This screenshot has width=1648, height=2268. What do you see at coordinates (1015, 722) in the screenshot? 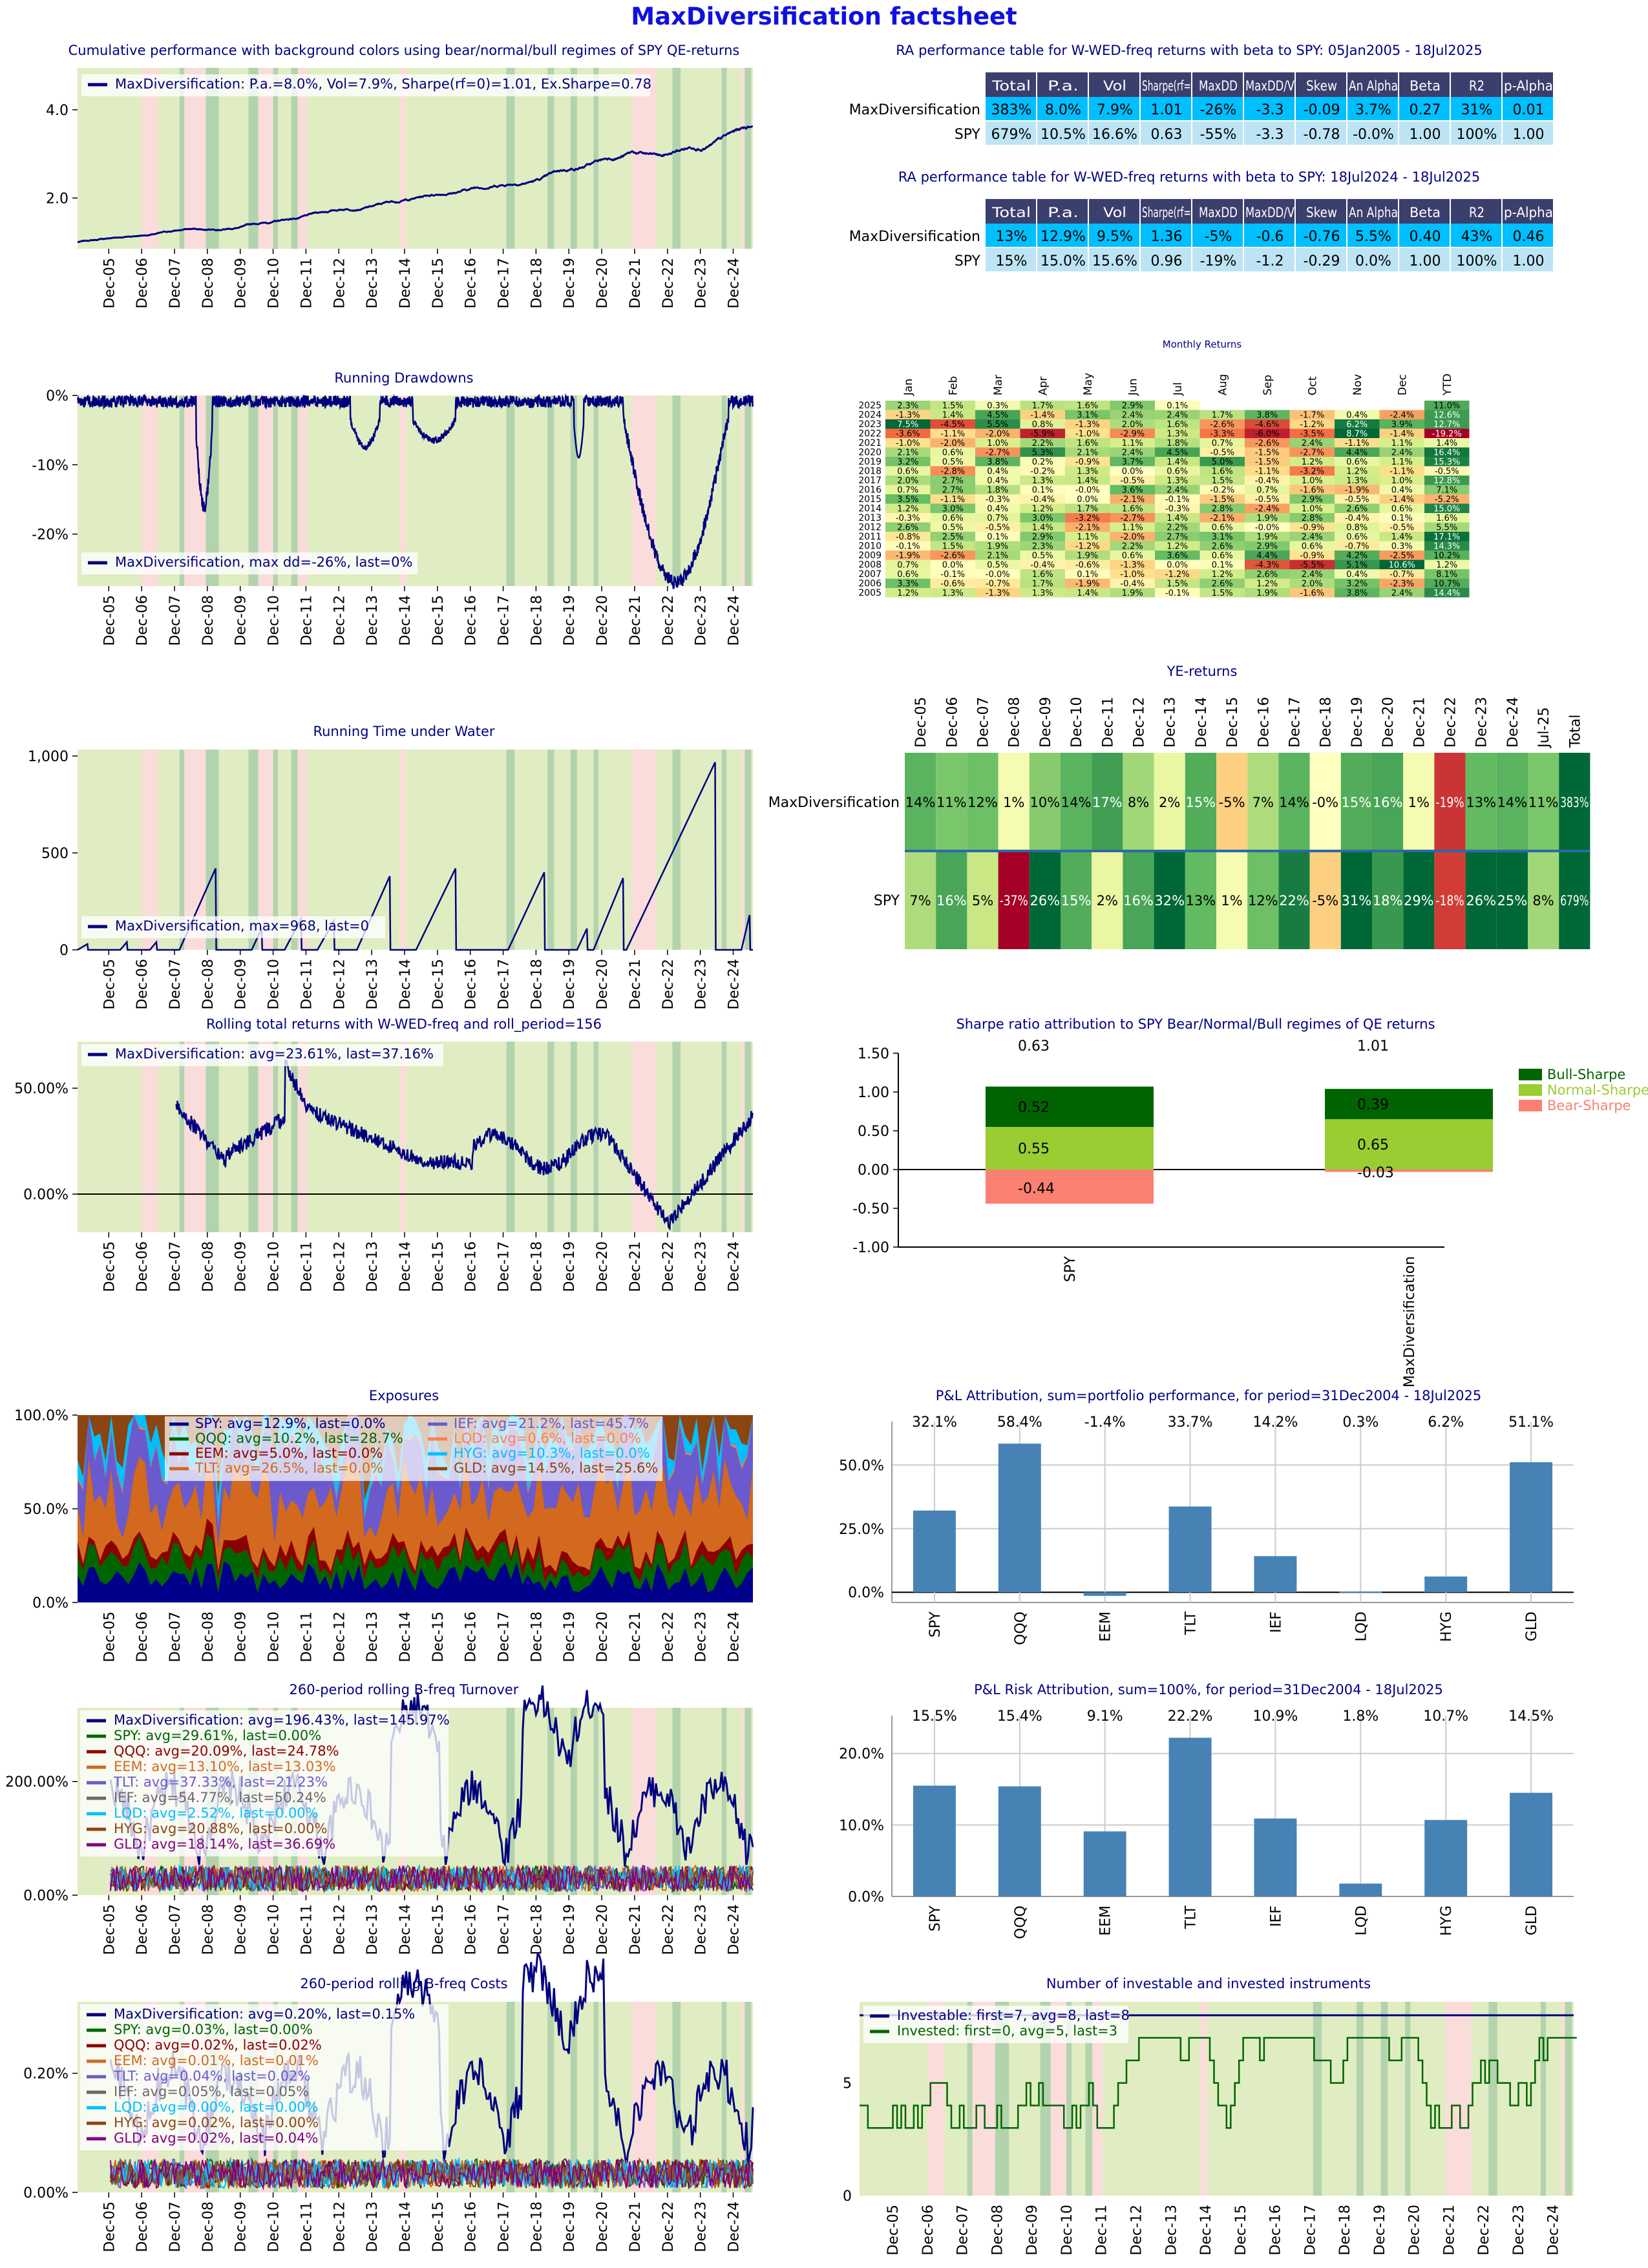
I see `ye-col-label: Dec-08` at bounding box center [1015, 722].